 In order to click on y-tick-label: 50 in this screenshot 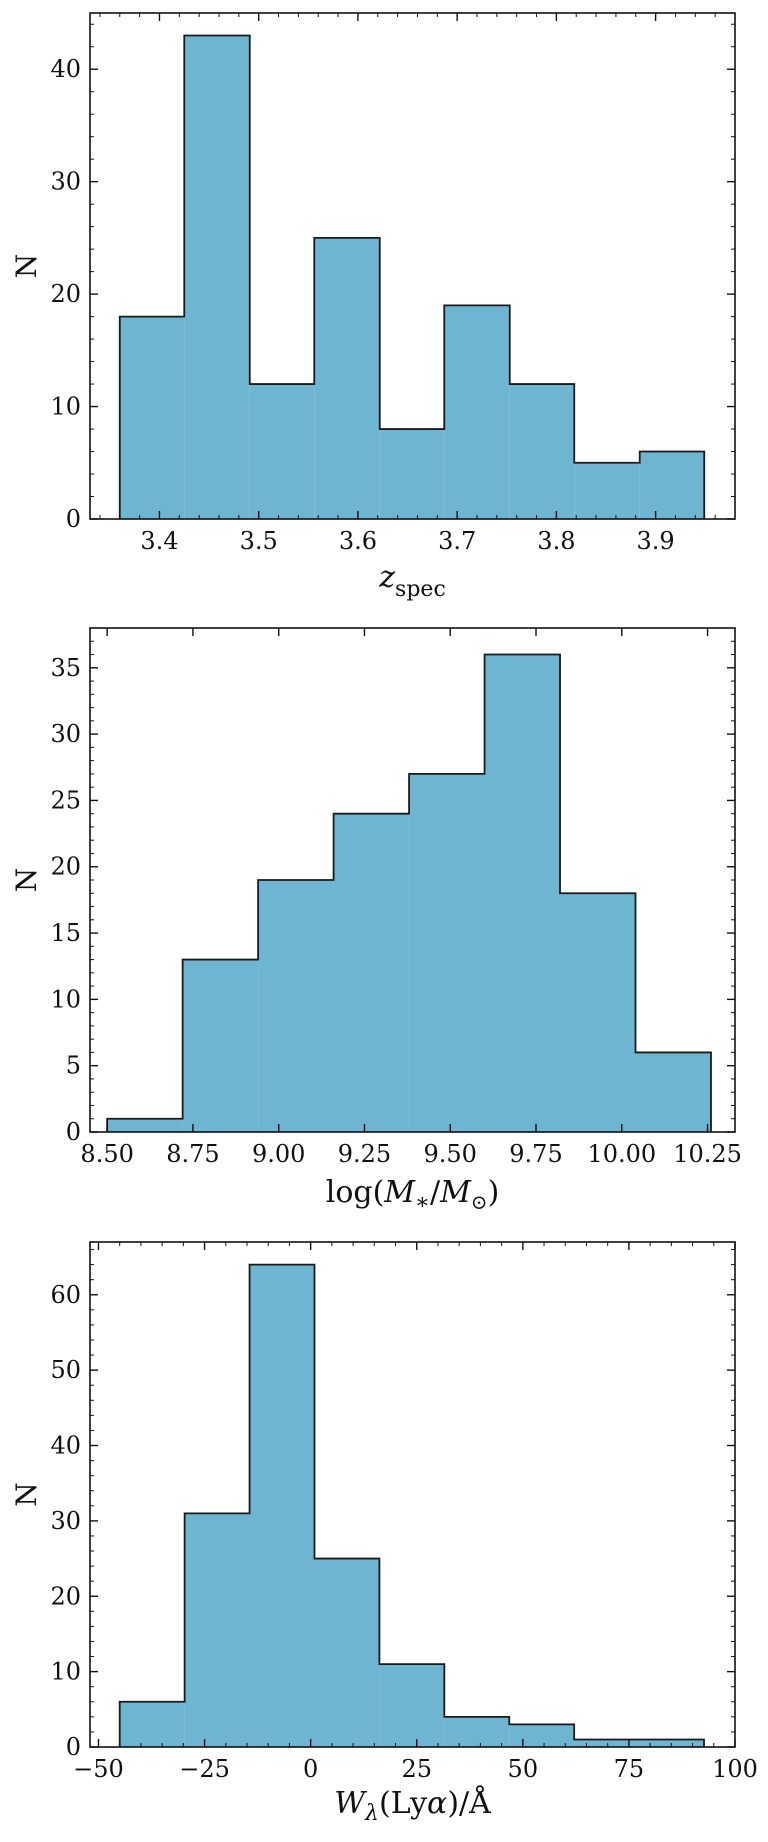, I will do `click(65, 1370)`.